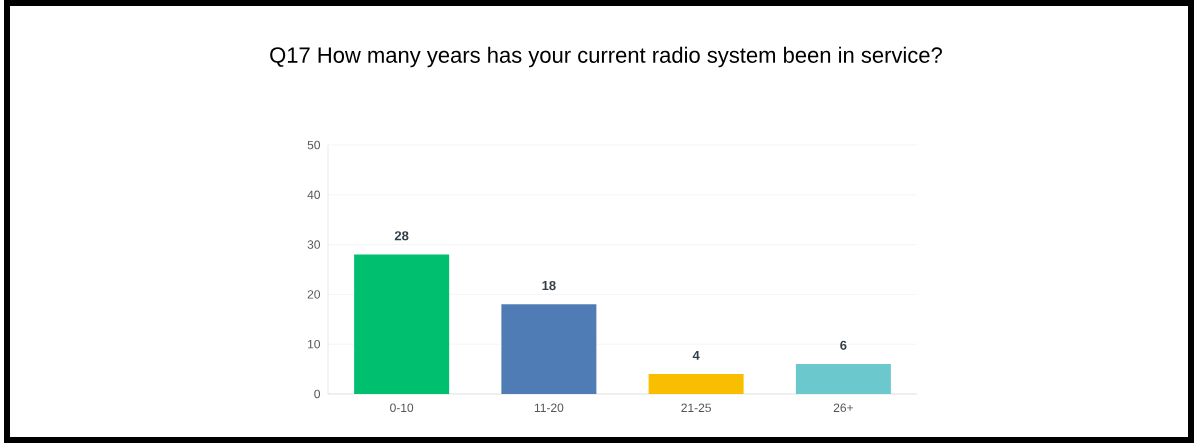 This screenshot has height=443, width=1198. I want to click on chart-title: Q17 How many years has your current radio system been in service?, so click(606, 57).